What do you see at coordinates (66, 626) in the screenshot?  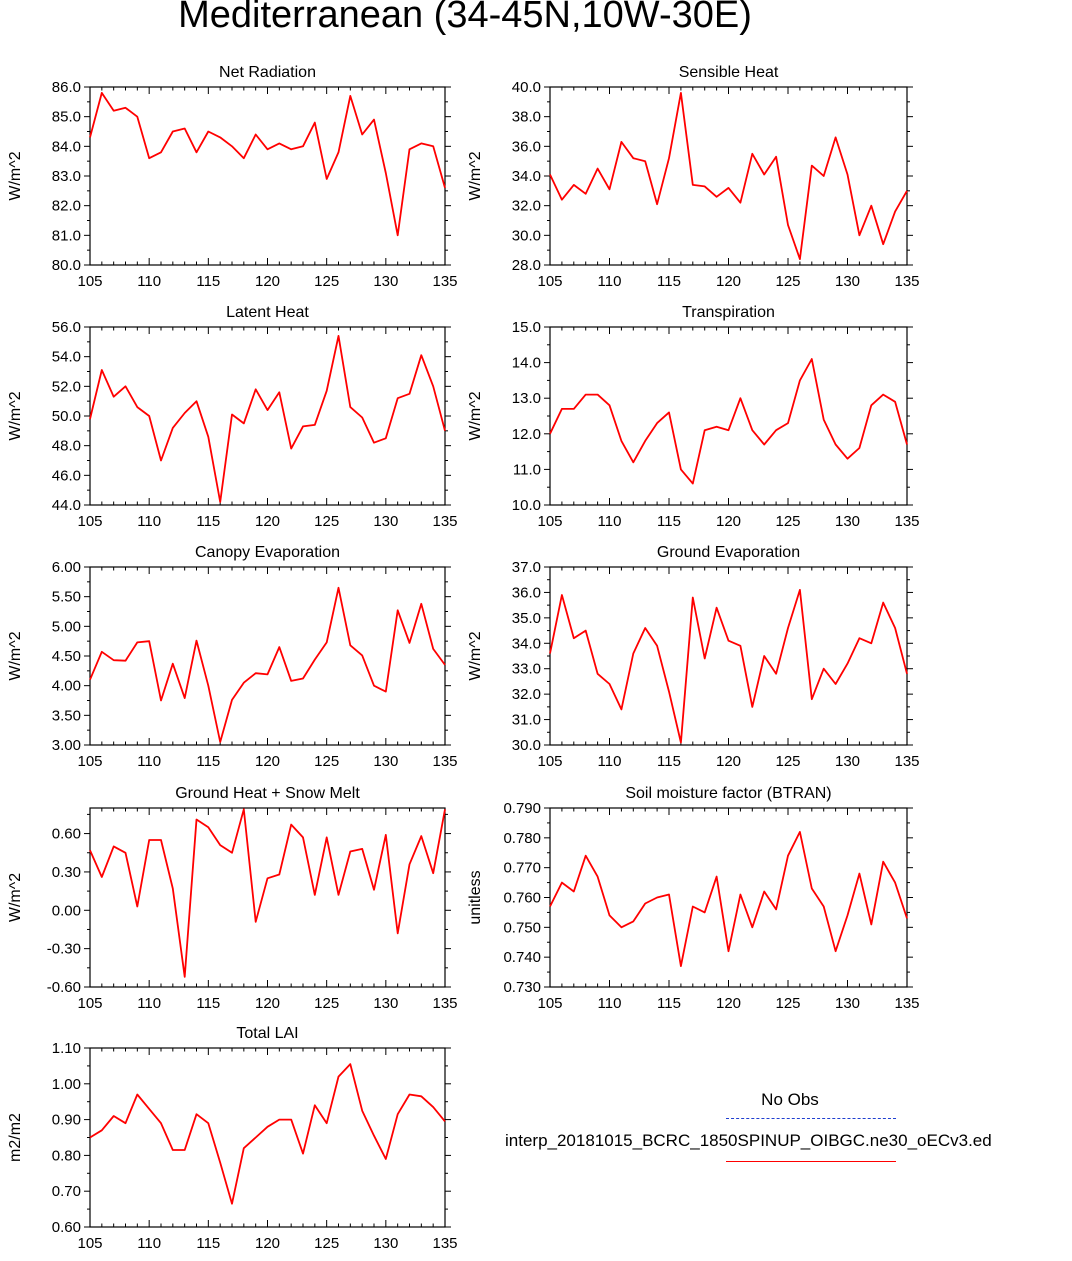 I see `y-tick-label: 5.00` at bounding box center [66, 626].